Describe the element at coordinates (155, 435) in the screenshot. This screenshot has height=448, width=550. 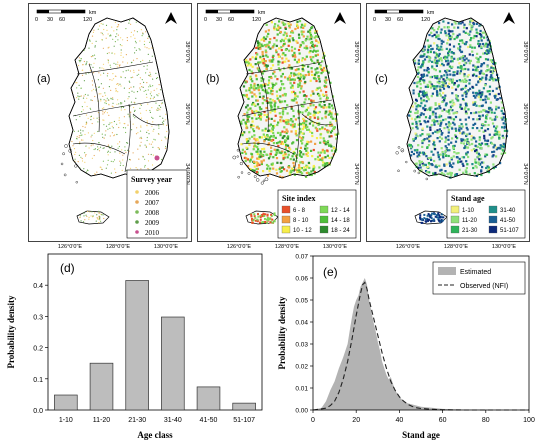
I see `x-axis-label: Age class` at that location.